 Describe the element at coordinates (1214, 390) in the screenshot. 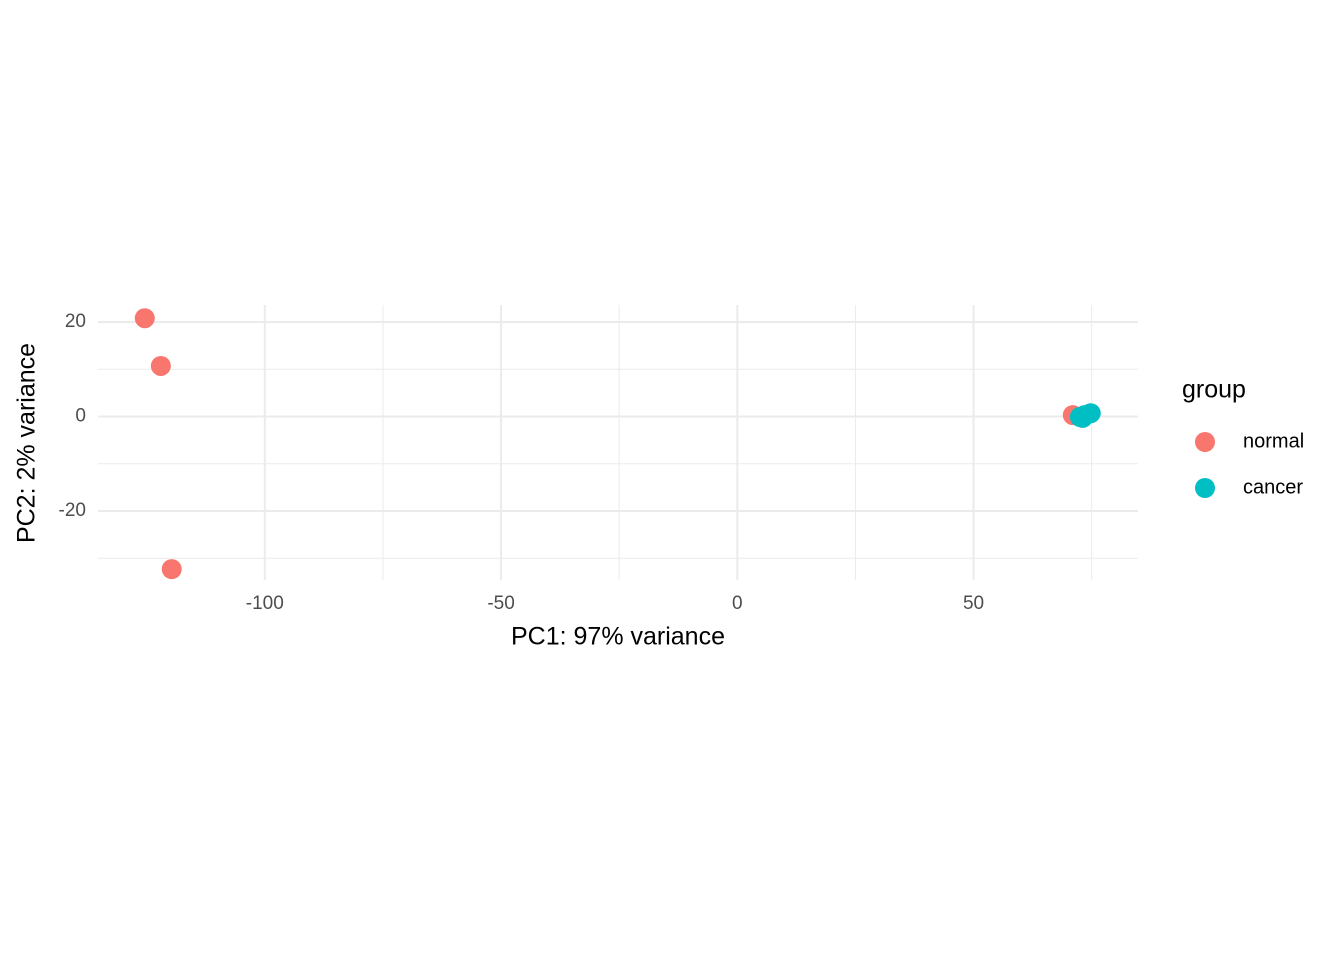

I see `legend-title: group` at that location.